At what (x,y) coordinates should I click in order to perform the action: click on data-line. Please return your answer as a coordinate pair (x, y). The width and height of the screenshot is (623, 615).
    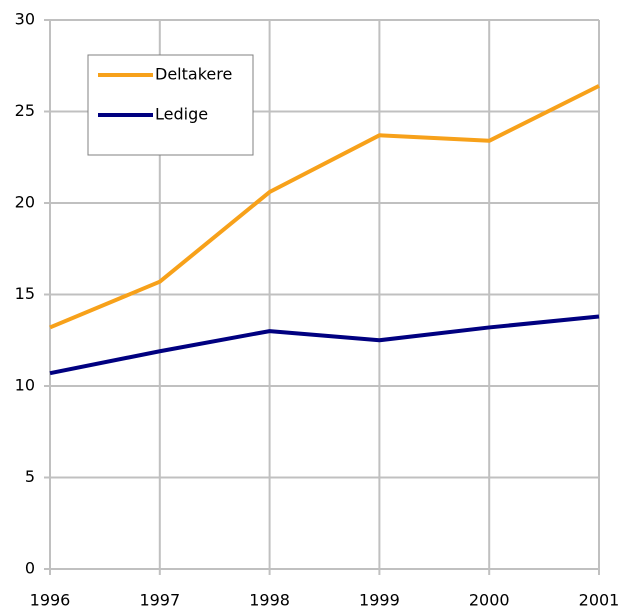
    Looking at the image, I should click on (324, 345).